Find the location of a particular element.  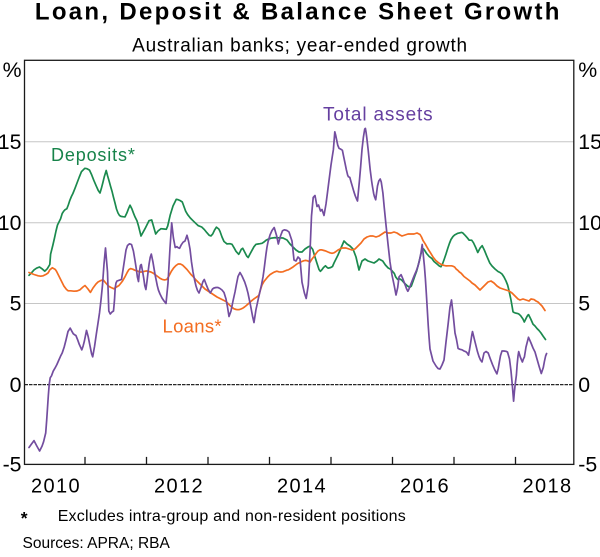

svg-text: 2010 is located at coordinates (56, 487).